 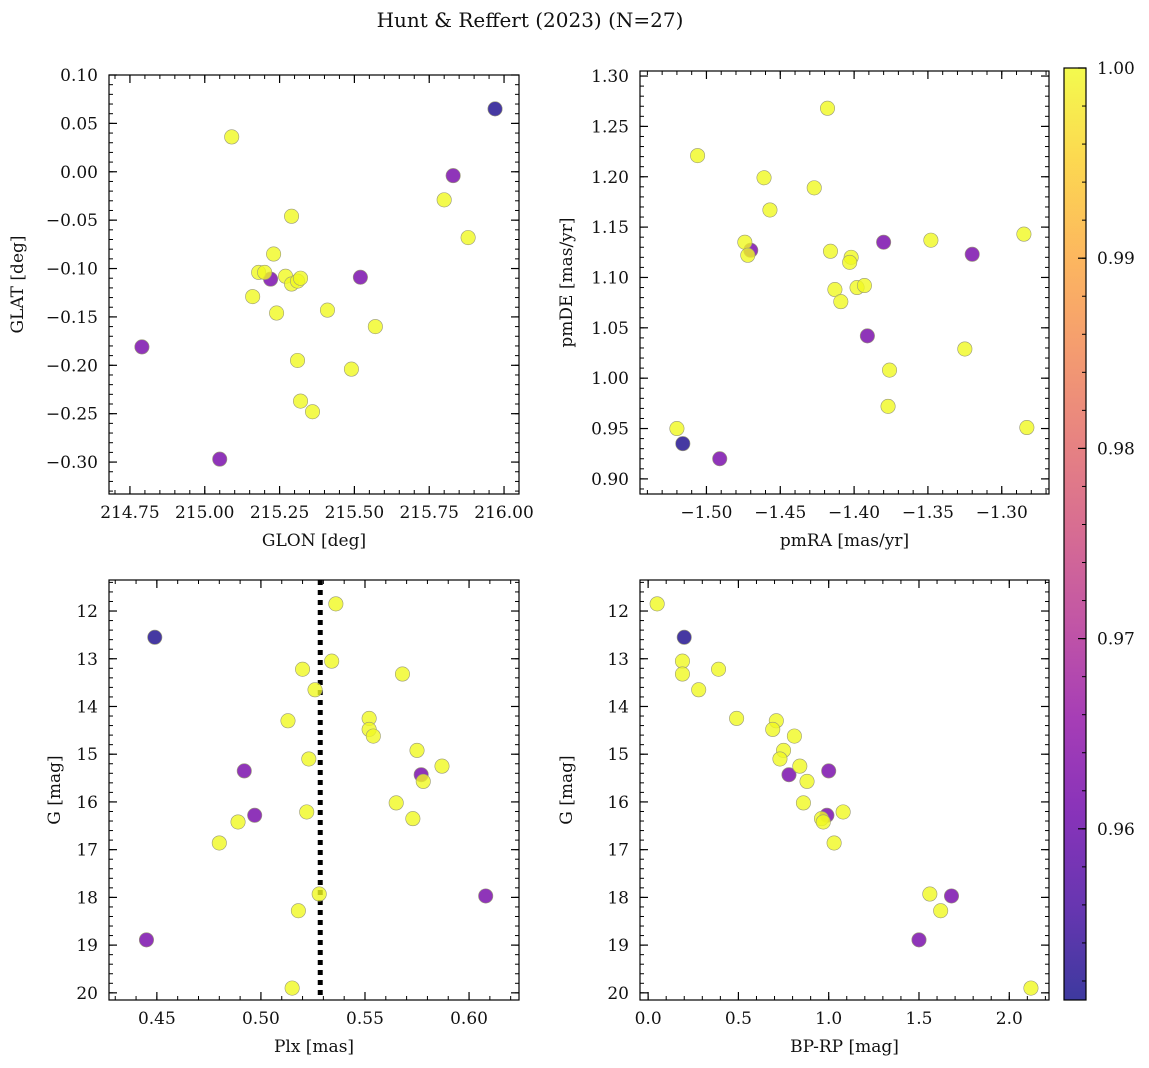 What do you see at coordinates (354, 513) in the screenshot?
I see `x-tick-label: 215.50` at bounding box center [354, 513].